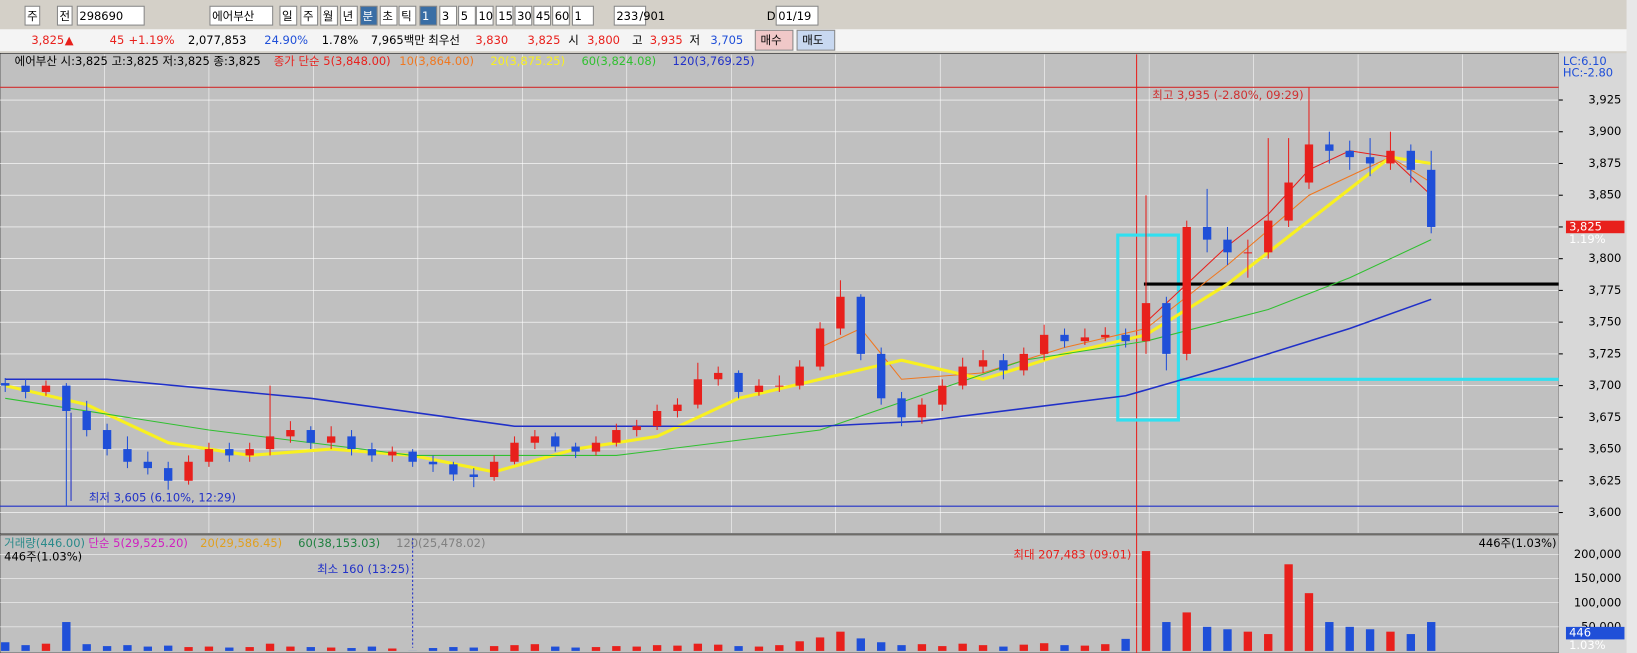 This screenshot has height=653, width=1637. I want to click on y-tick-label: 3,775, so click(1604, 290).